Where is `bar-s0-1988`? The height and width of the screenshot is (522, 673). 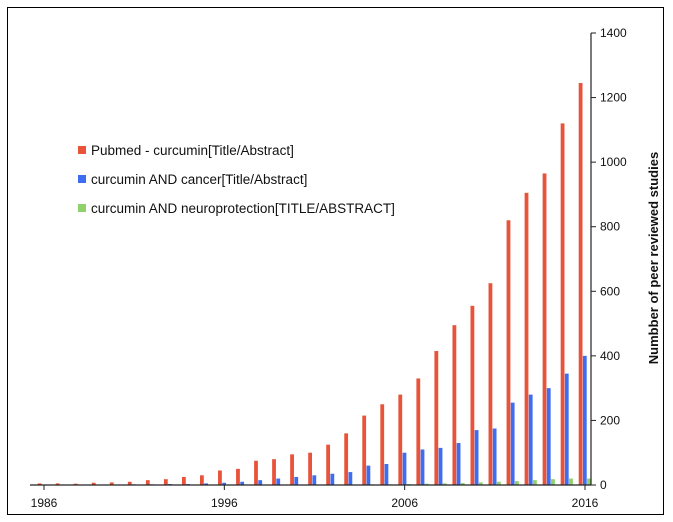
bar-s0-1988 is located at coordinates (75, 484).